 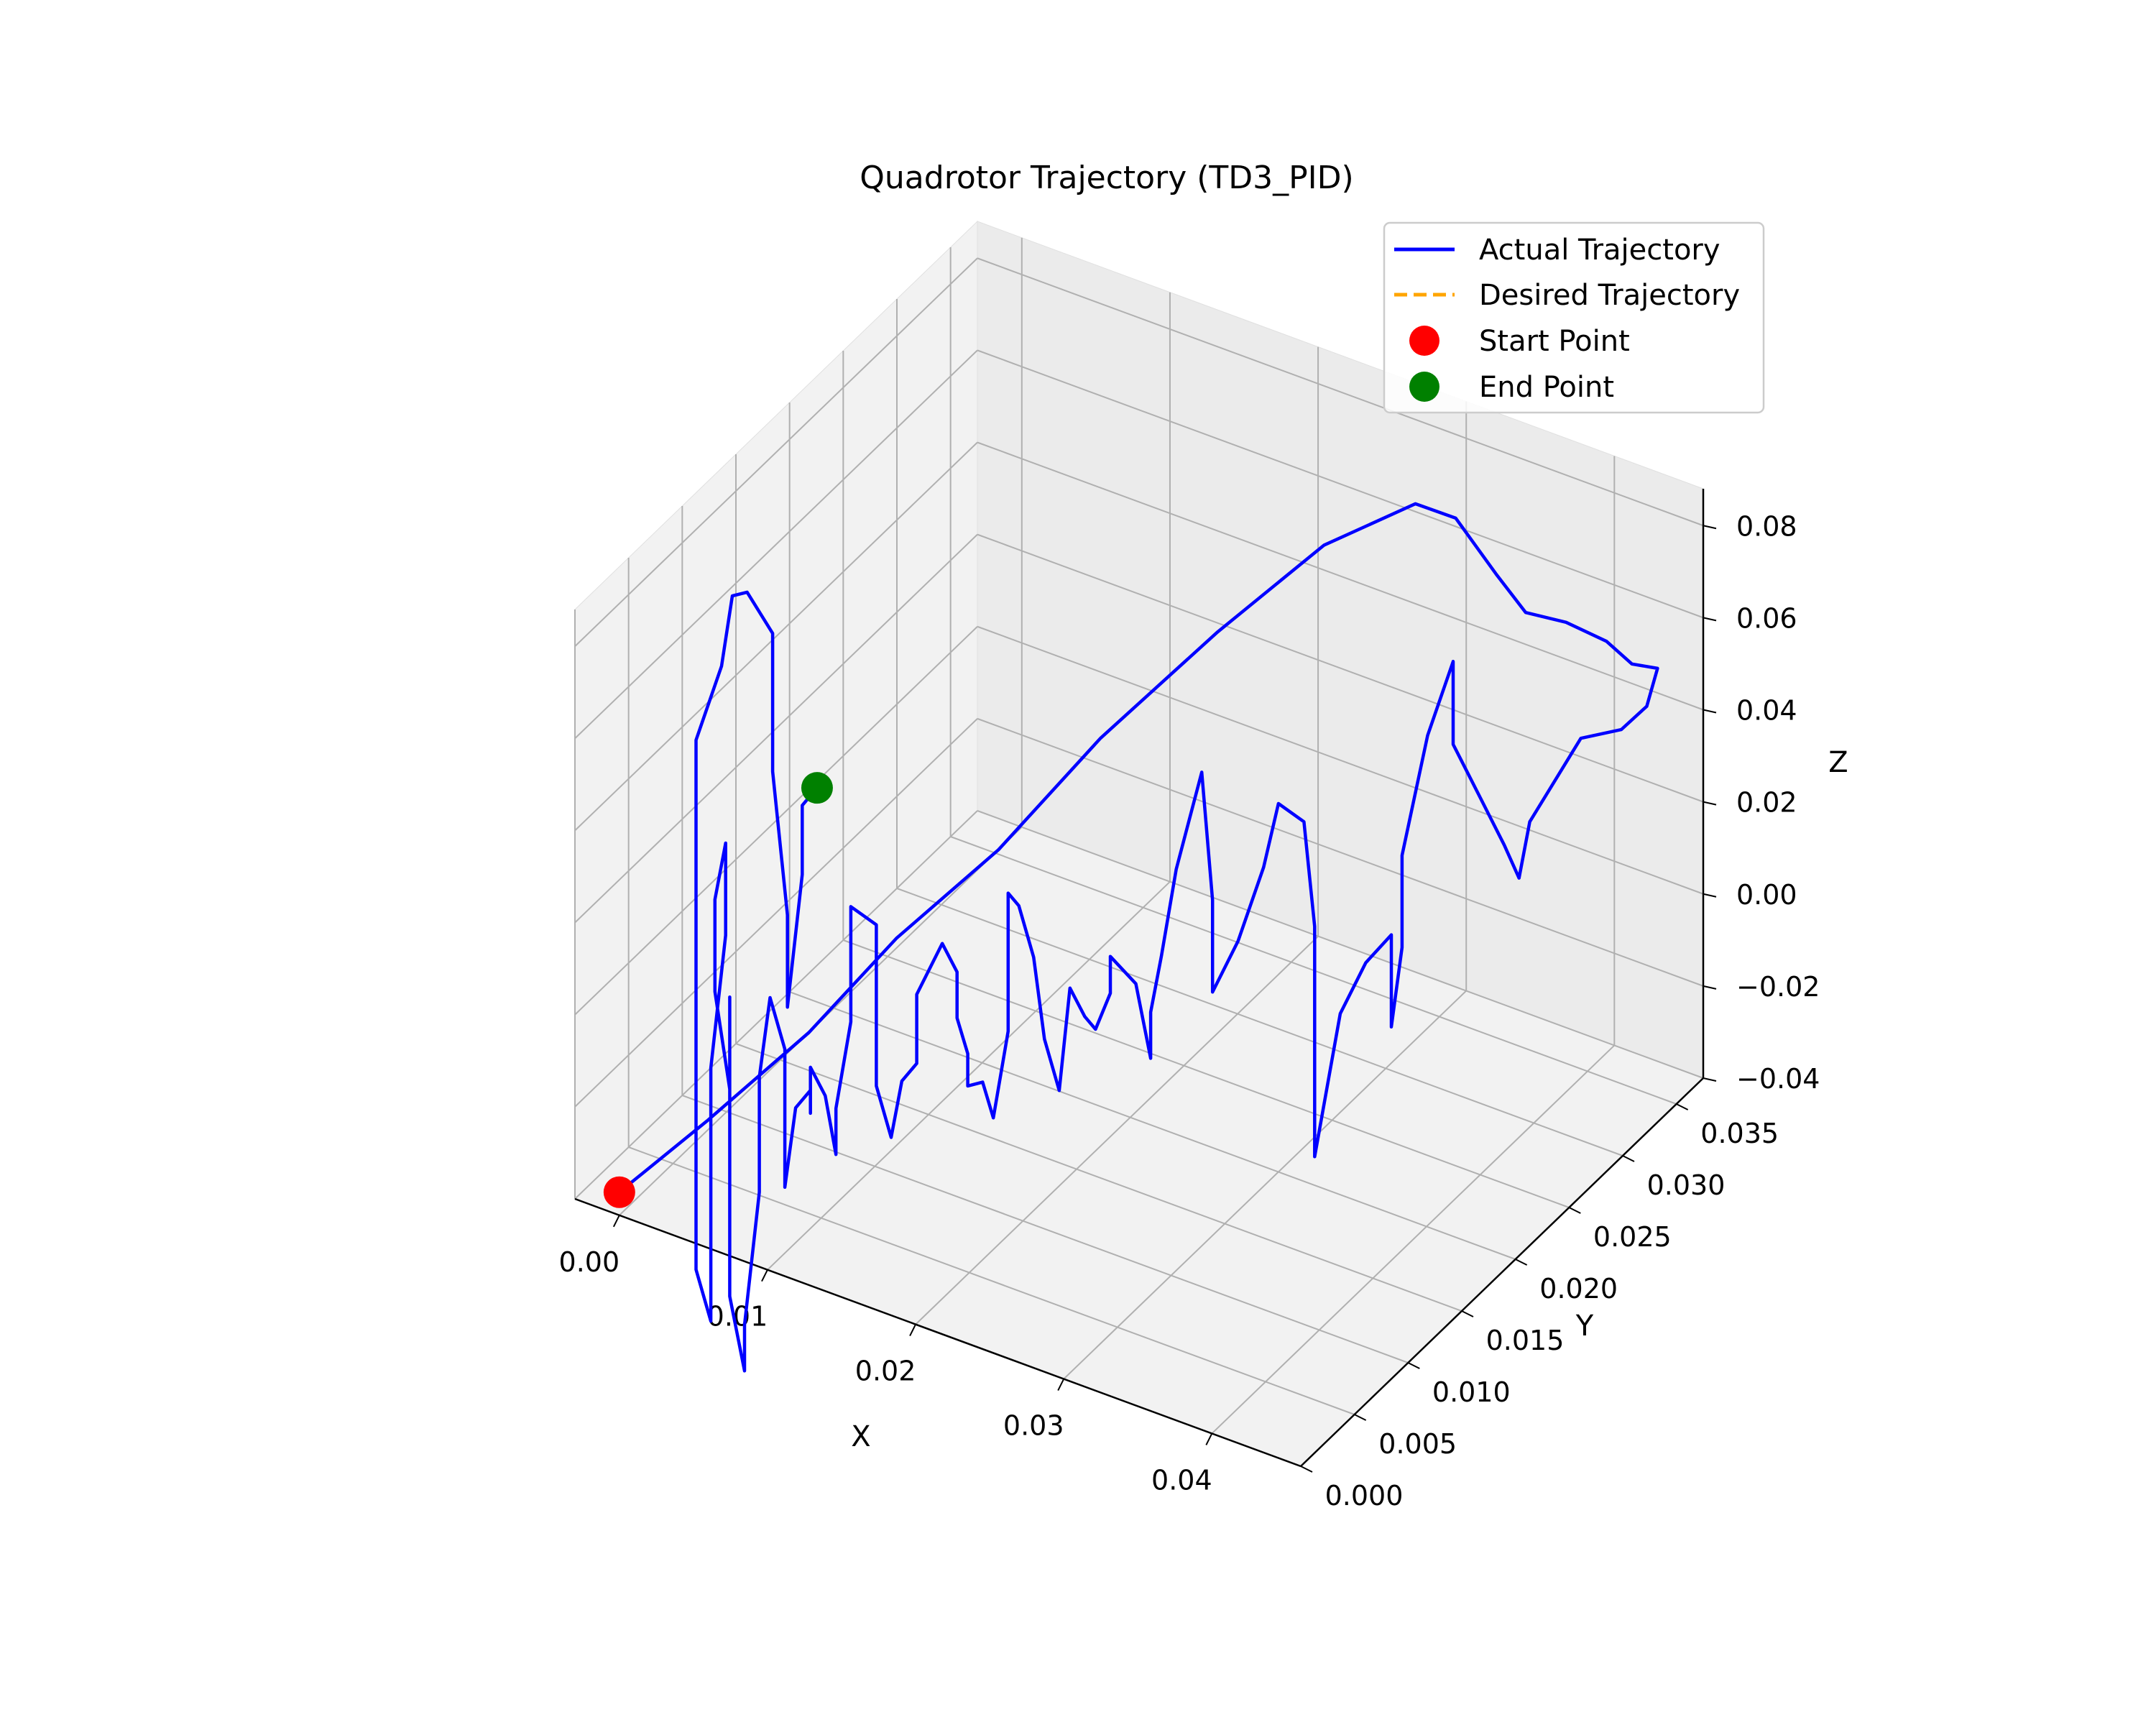 I want to click on z-tick-label: −0.04, so click(x=1778, y=1079).